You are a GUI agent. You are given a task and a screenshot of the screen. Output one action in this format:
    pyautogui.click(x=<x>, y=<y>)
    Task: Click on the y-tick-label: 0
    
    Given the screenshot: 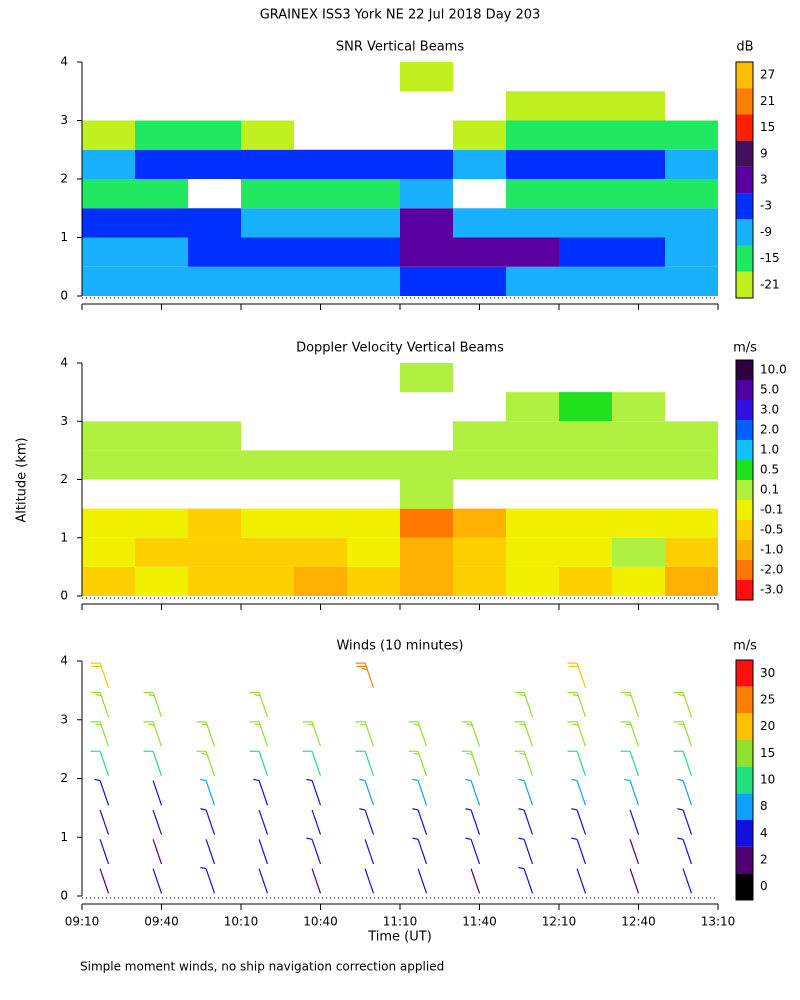 What is the action you would take?
    pyautogui.click(x=64, y=896)
    